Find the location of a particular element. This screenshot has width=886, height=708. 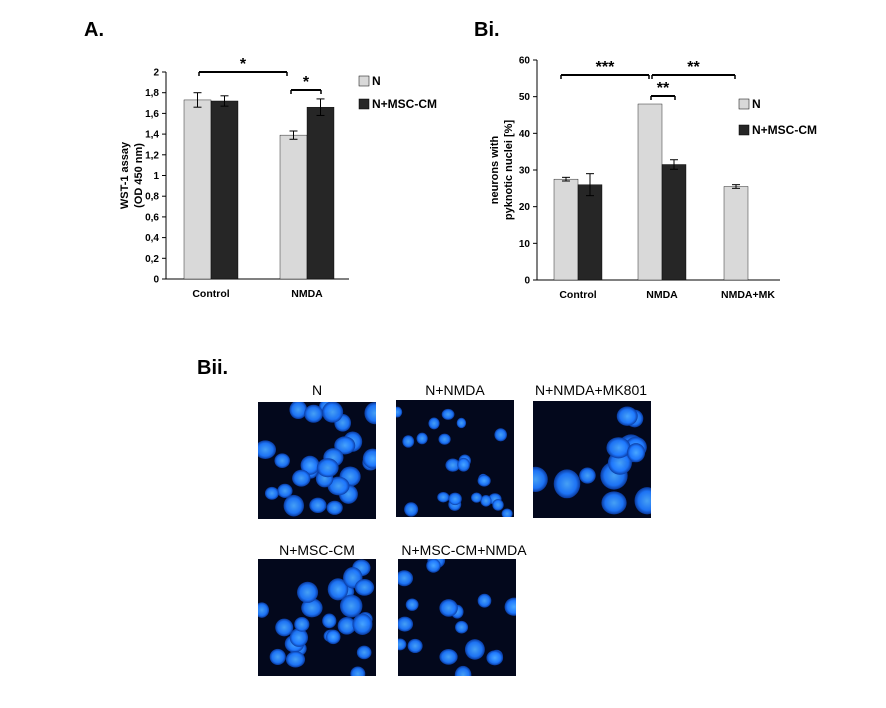

x-tick-label: NMDA is located at coordinates (307, 294).